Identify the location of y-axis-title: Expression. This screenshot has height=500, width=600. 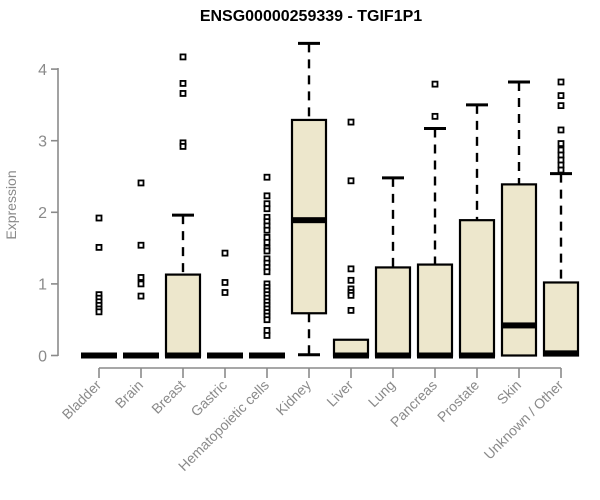
(11, 204).